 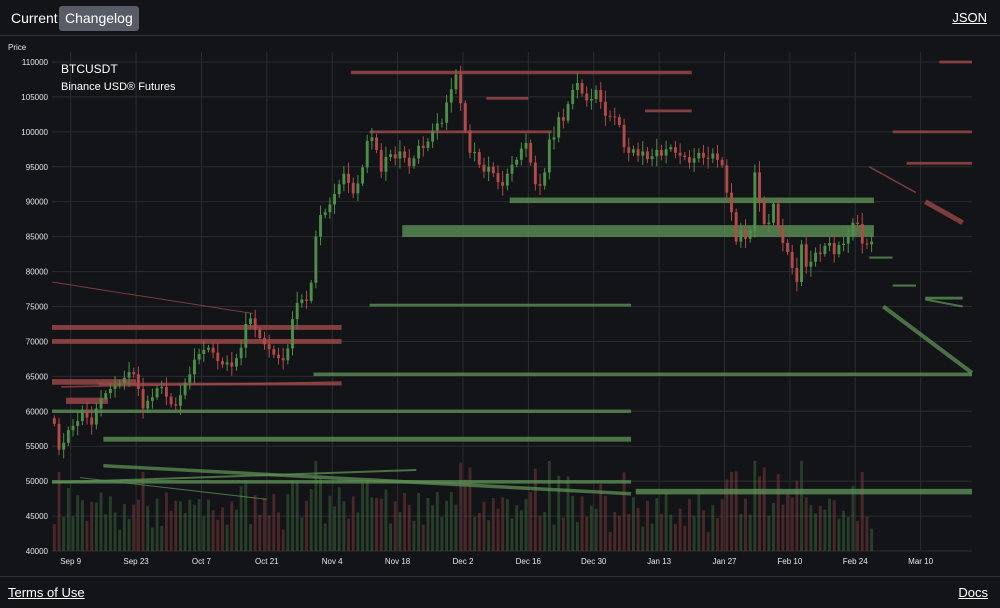 I want to click on terms-link: Terms of Use, so click(x=46, y=592).